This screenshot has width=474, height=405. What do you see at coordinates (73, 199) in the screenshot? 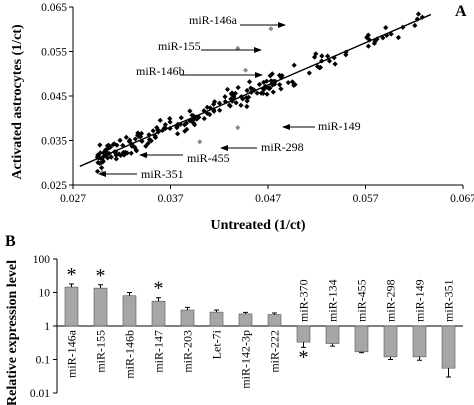
I see `panel-a-x-tick-label: 0.027` at bounding box center [73, 199].